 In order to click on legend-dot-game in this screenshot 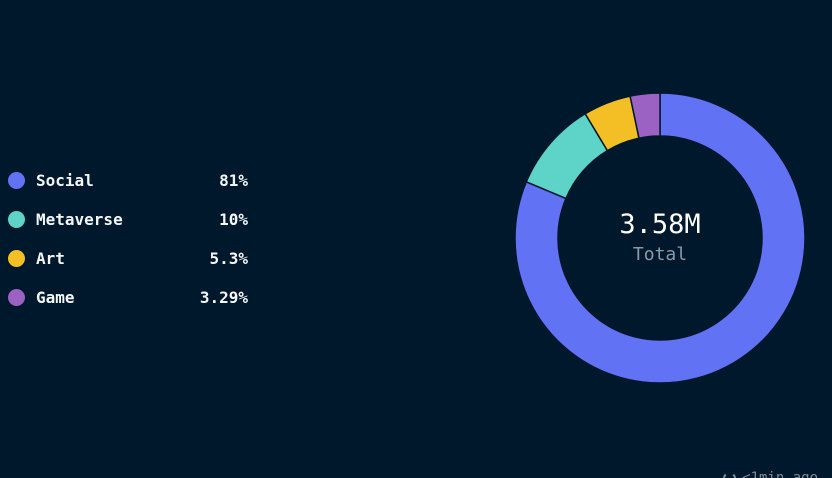, I will do `click(16, 297)`.